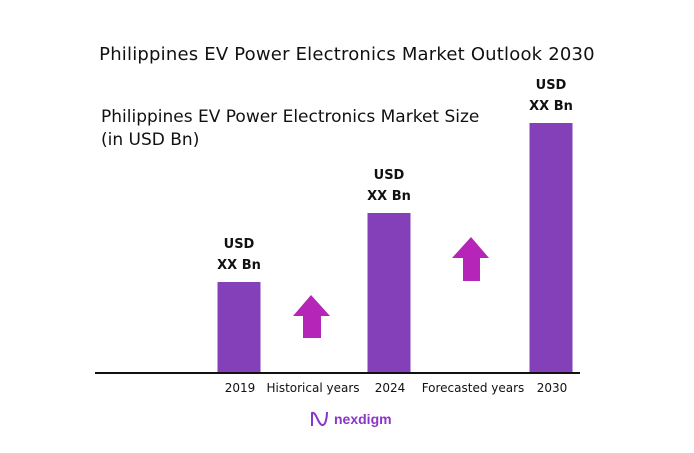  Describe the element at coordinates (390, 388) in the screenshot. I see `x-tick-2024: 2024` at that location.